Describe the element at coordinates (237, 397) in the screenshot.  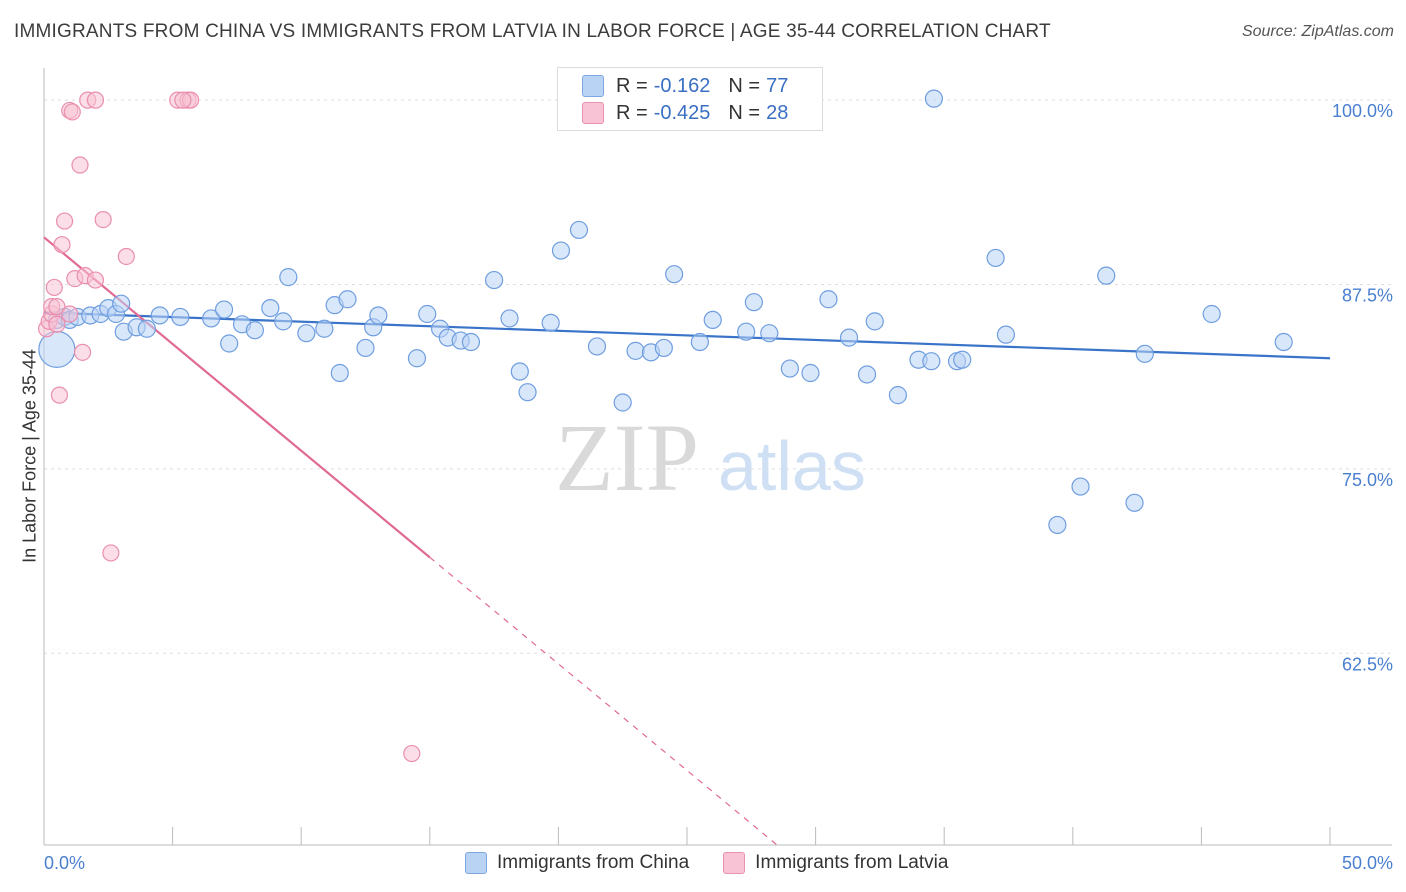
I see `trend-line-latvia` at that location.